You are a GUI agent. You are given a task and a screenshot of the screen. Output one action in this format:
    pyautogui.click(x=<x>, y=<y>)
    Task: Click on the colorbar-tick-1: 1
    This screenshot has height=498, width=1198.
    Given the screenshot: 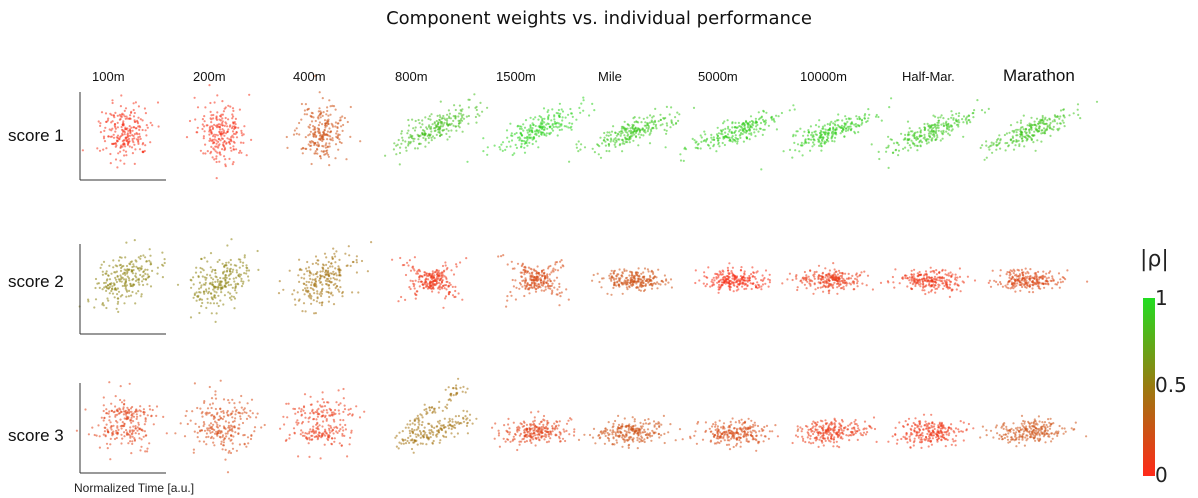 What is the action you would take?
    pyautogui.click(x=1161, y=298)
    